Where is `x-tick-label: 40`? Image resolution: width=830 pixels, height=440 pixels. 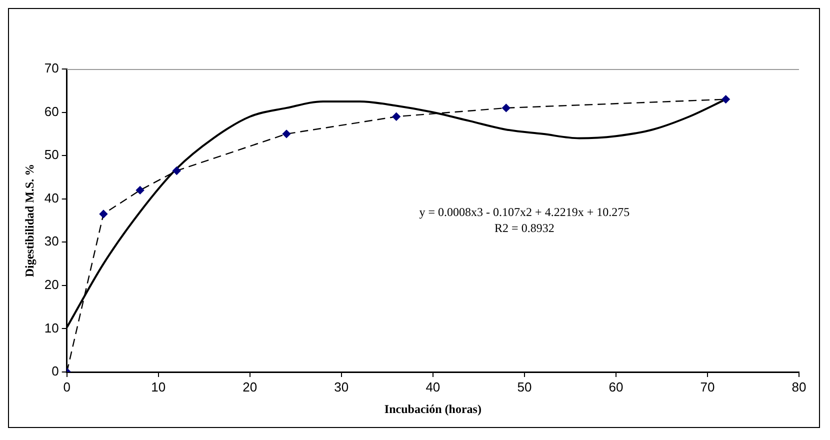
x-tick-label: 40 is located at coordinates (433, 386).